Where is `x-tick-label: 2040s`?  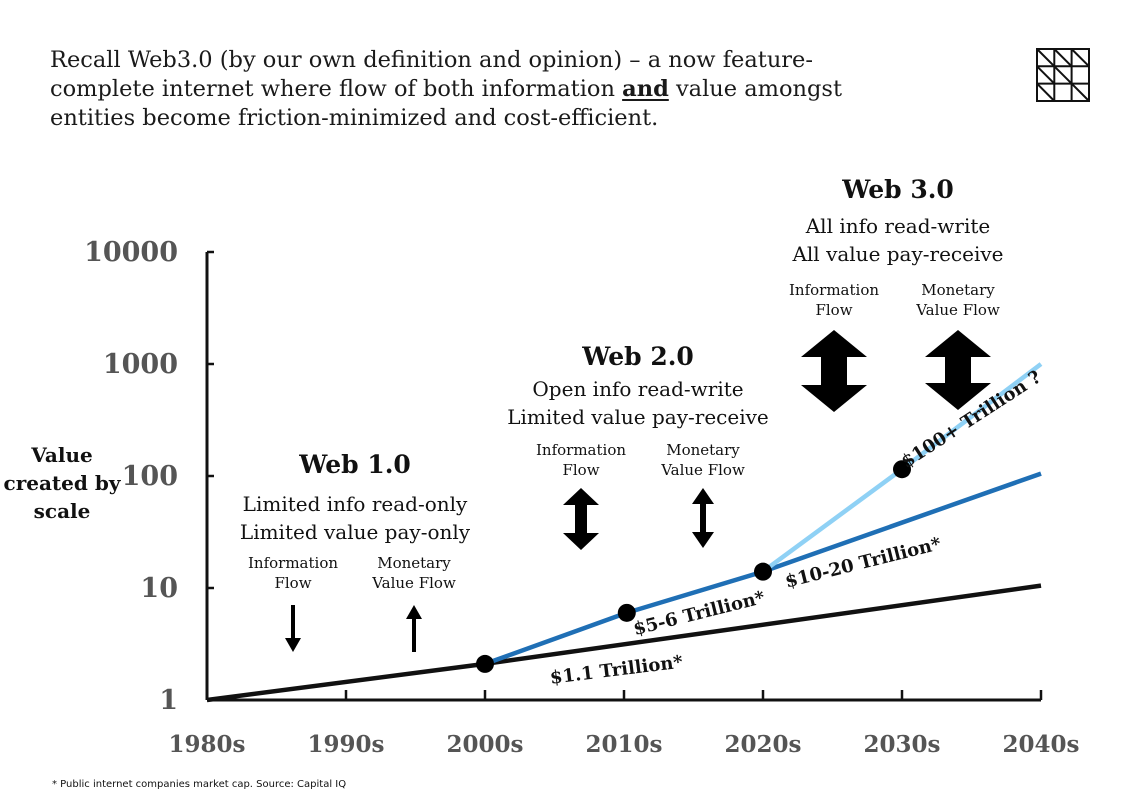
x-tick-label: 2040s is located at coordinates (1041, 744).